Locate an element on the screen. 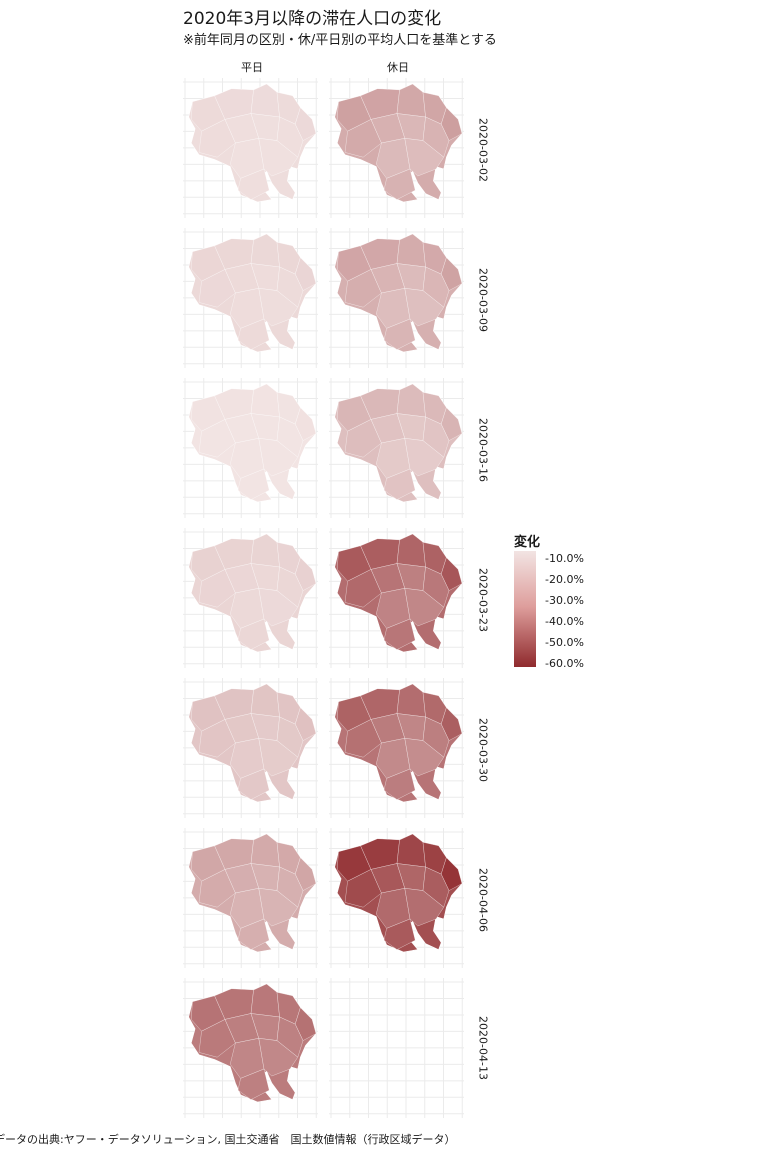 The width and height of the screenshot is (768, 1152). map-panel-2020-04-13-holiday is located at coordinates (396, 1048).